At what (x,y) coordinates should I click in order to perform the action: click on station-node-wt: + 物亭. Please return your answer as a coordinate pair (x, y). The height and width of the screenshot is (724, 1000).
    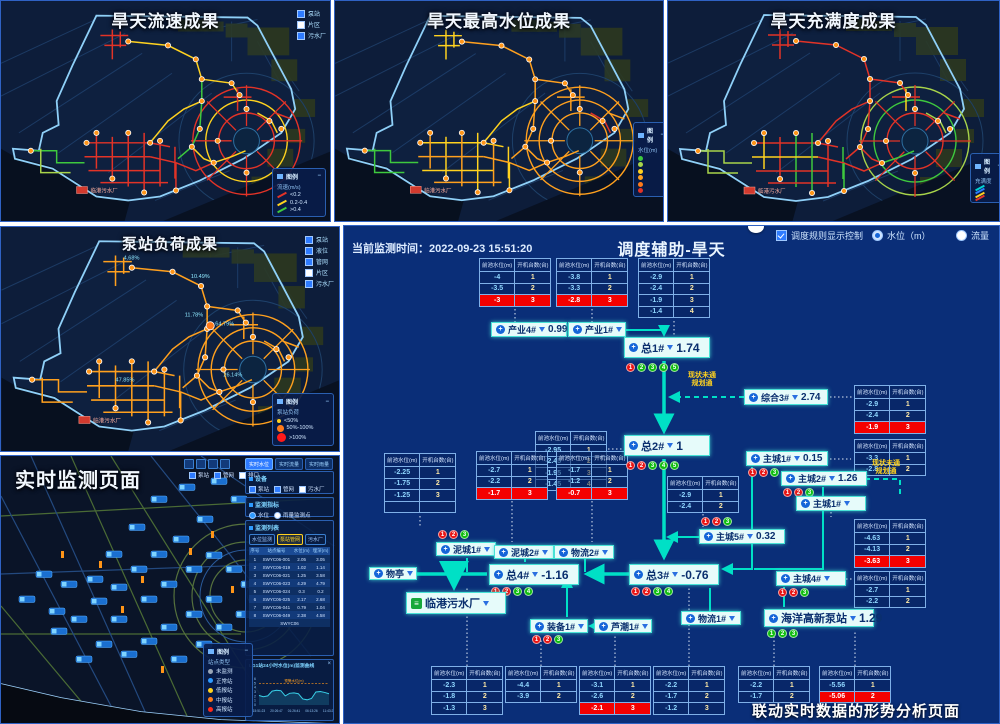
    Looking at the image, I should click on (393, 573).